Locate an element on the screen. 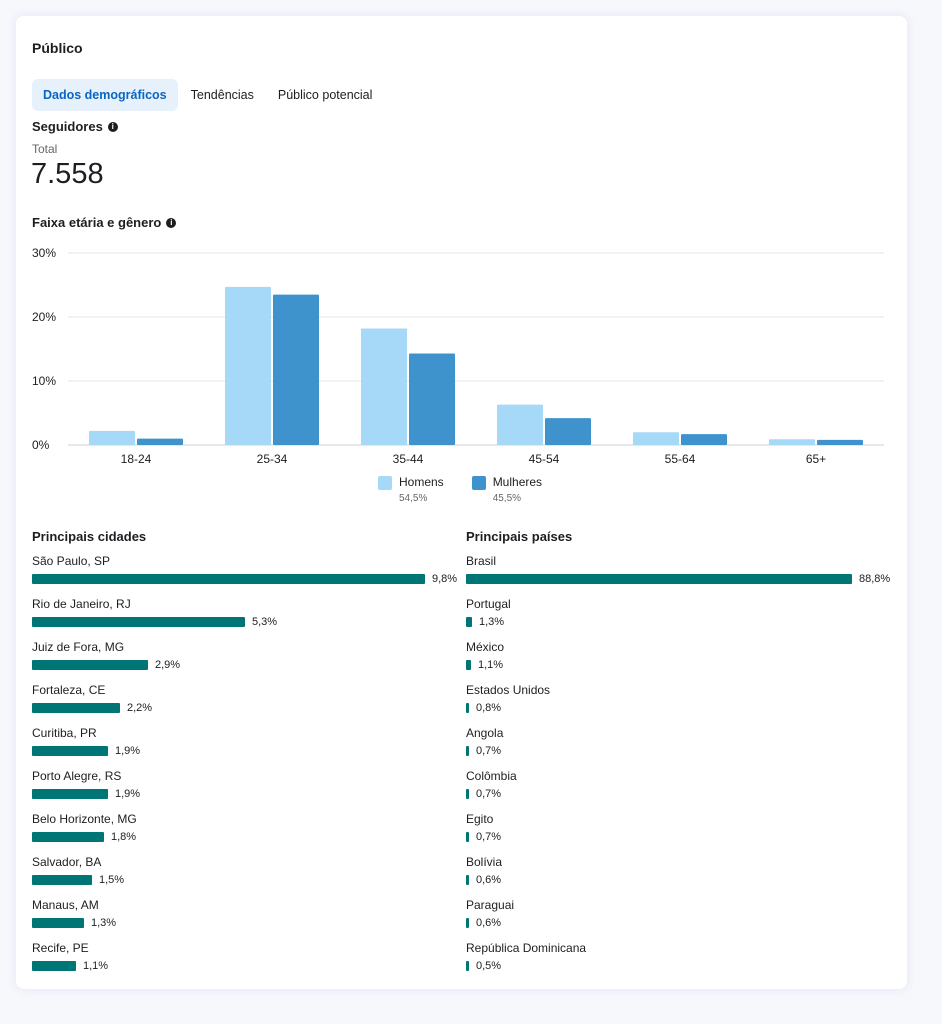  list-item-label: Paraguai is located at coordinates (490, 905).